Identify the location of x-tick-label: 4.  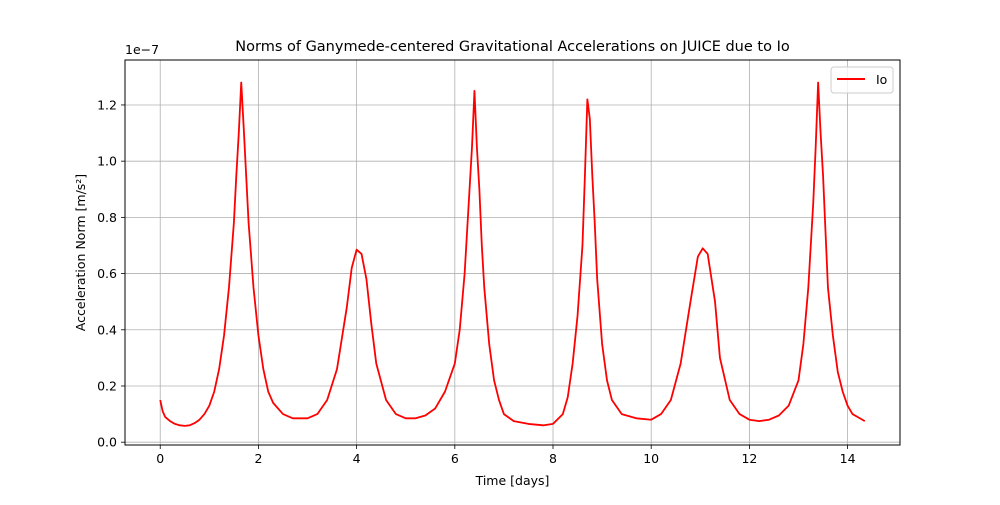
(357, 458).